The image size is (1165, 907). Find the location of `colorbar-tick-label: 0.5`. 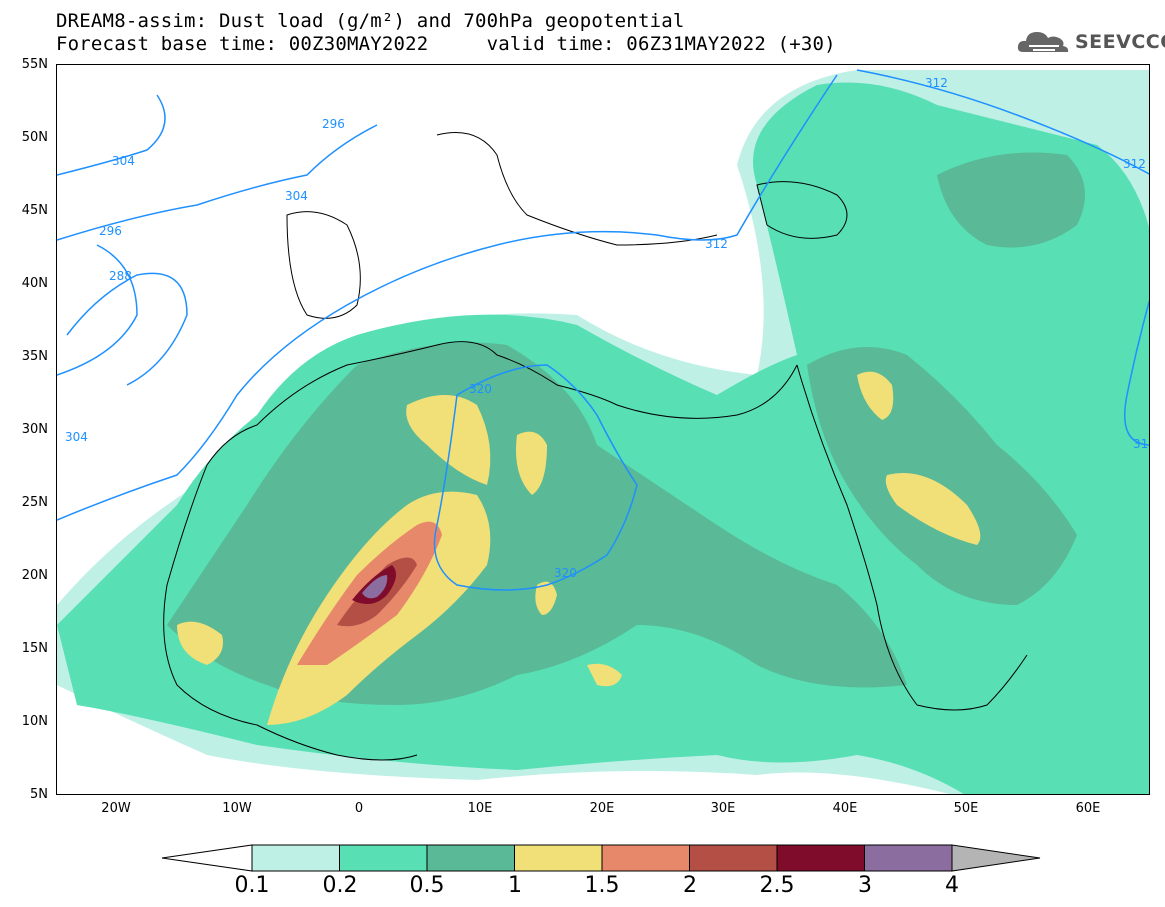

colorbar-tick-label: 0.5 is located at coordinates (427, 885).